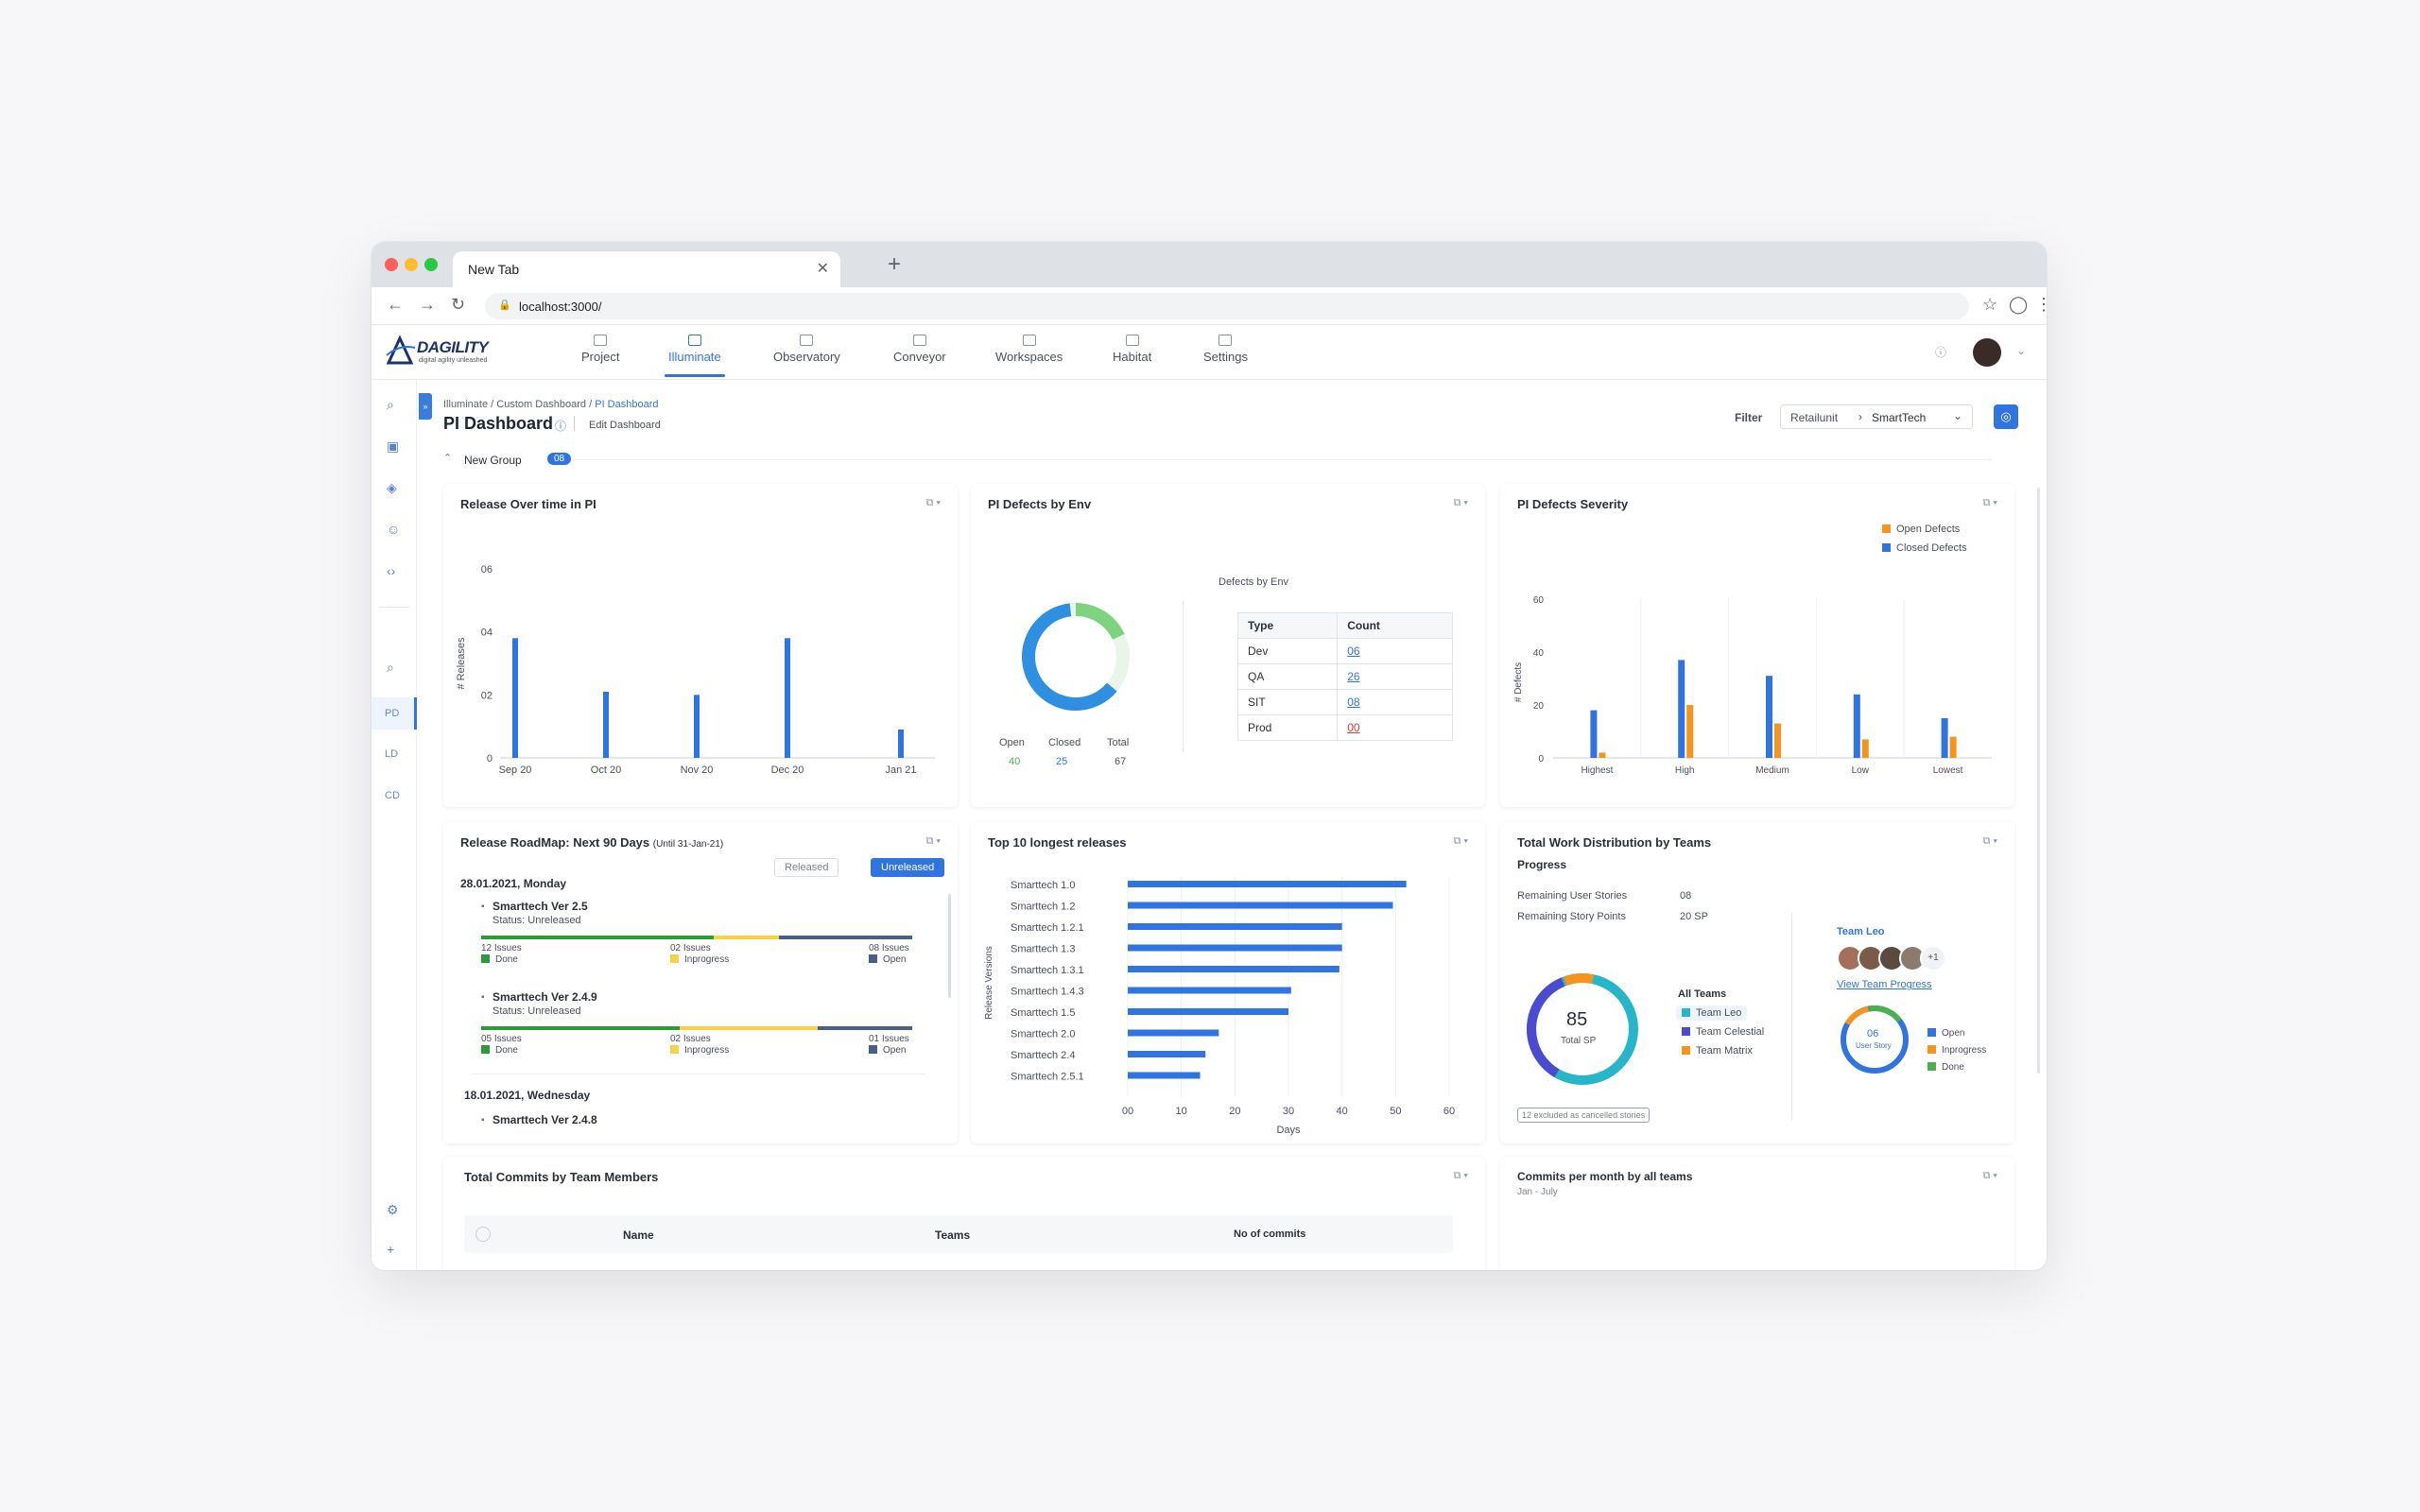 The image size is (2420, 1512). What do you see at coordinates (458, 304) in the screenshot?
I see `reload-icon: ↻` at bounding box center [458, 304].